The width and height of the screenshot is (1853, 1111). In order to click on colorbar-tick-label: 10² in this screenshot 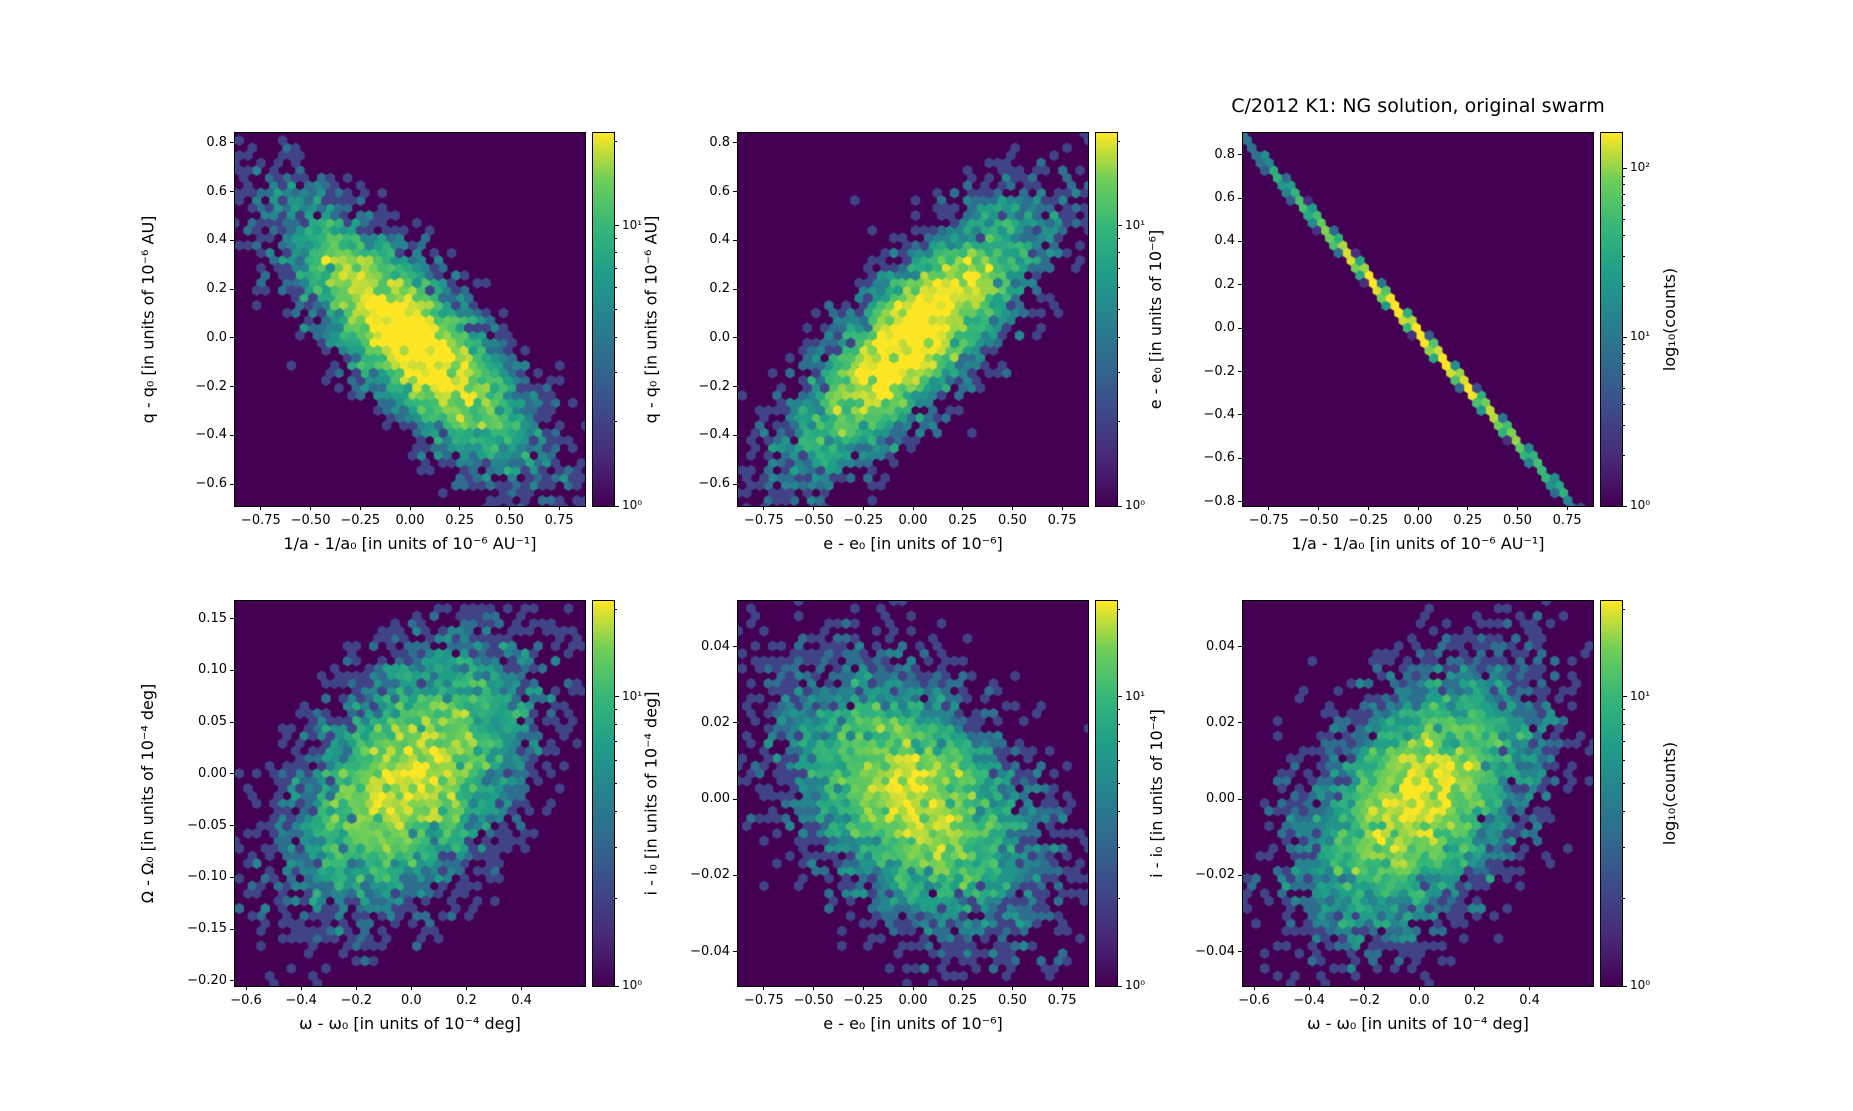, I will do `click(1640, 167)`.